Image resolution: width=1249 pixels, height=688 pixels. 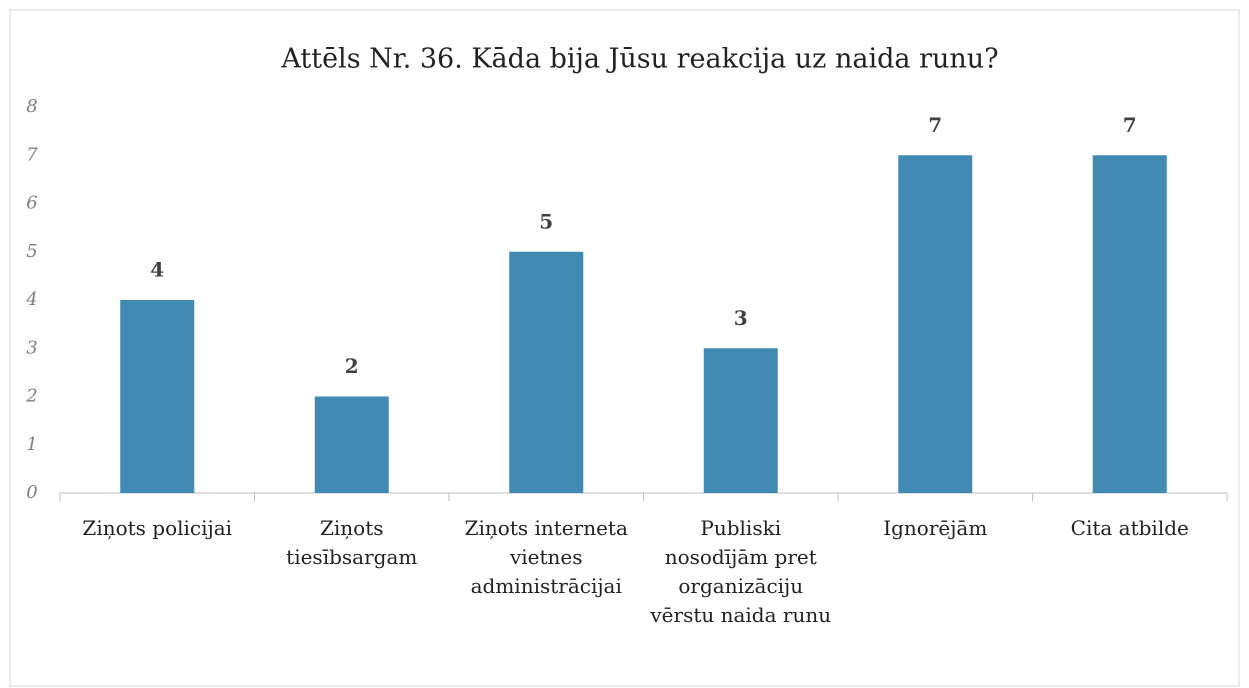 I want to click on data-label: 3, so click(x=741, y=318).